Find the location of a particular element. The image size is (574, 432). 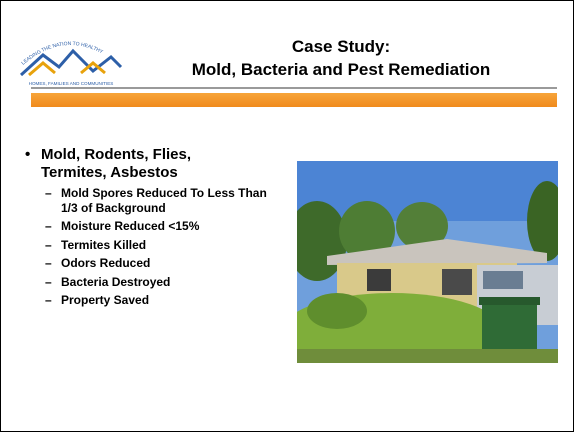

logo-roofs is located at coordinates (71, 62).